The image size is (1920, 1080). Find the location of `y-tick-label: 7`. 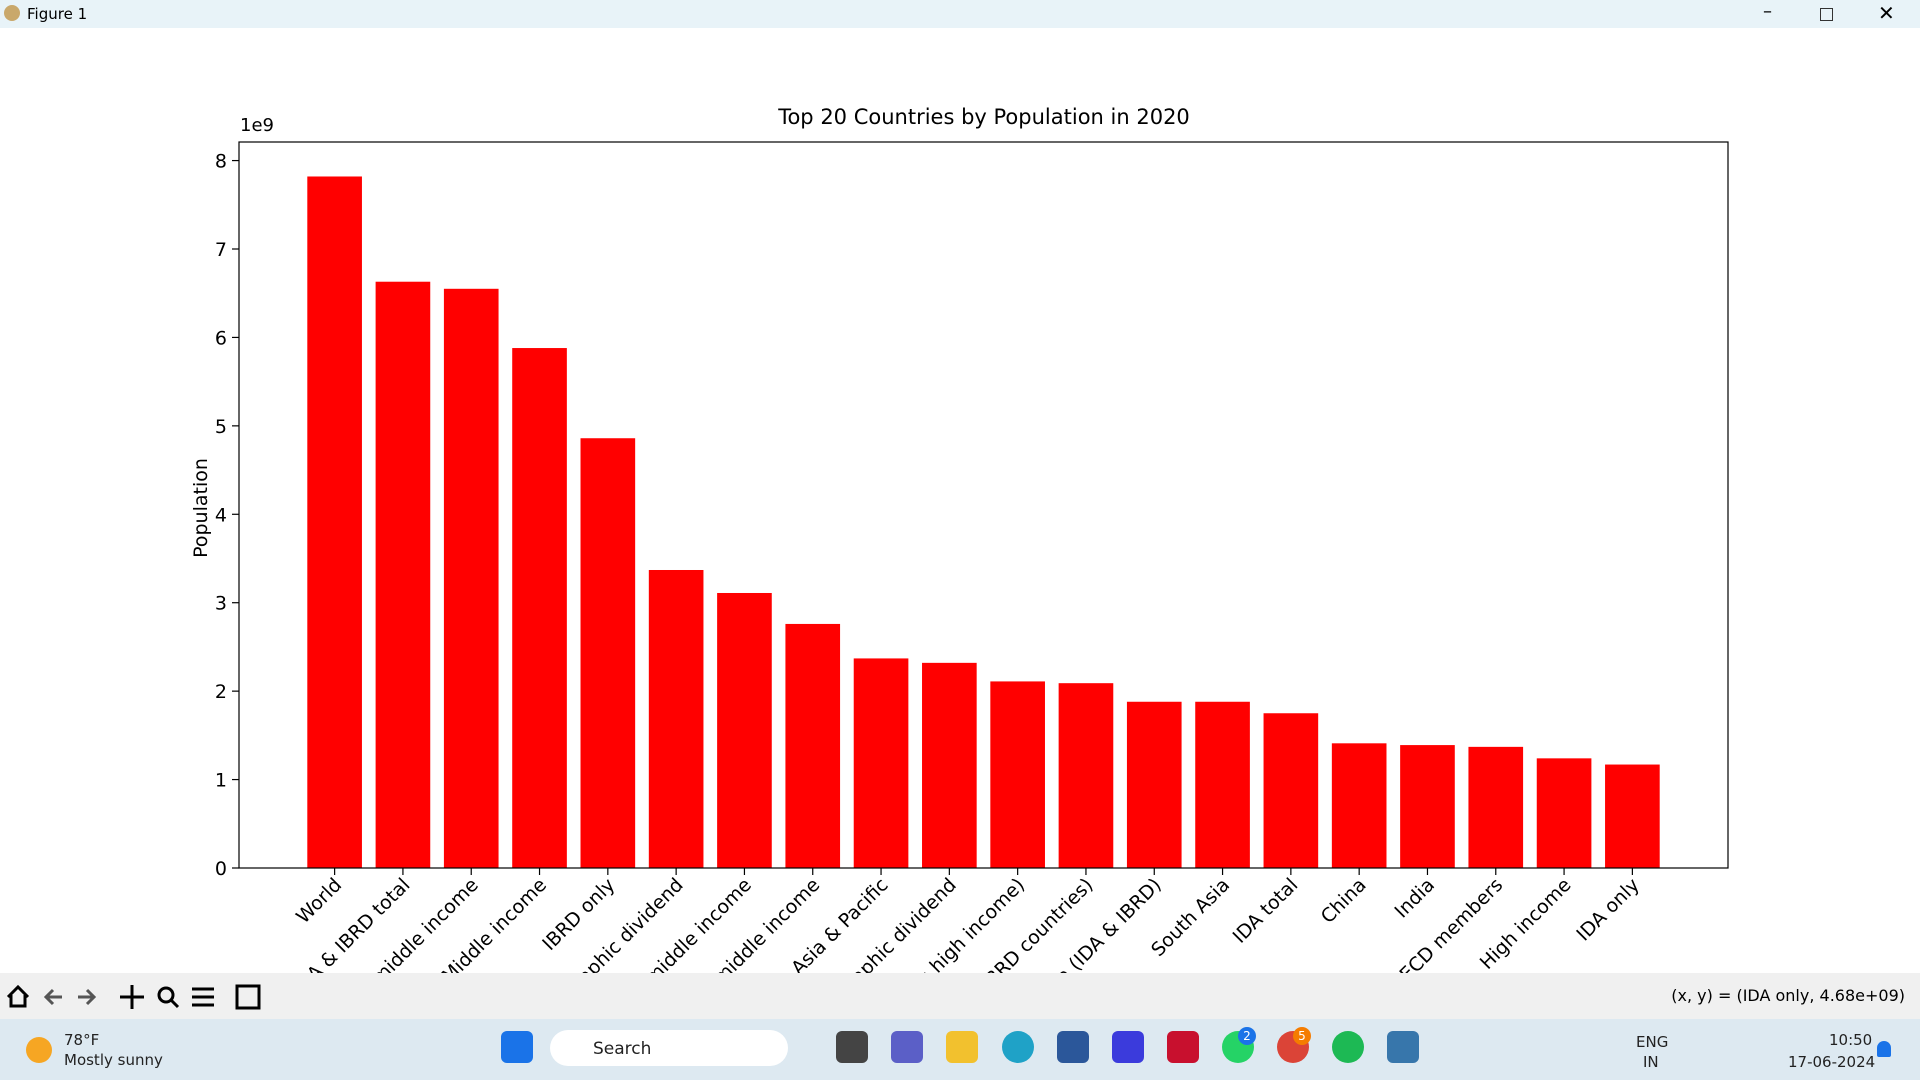

y-tick-label: 7 is located at coordinates (221, 250).